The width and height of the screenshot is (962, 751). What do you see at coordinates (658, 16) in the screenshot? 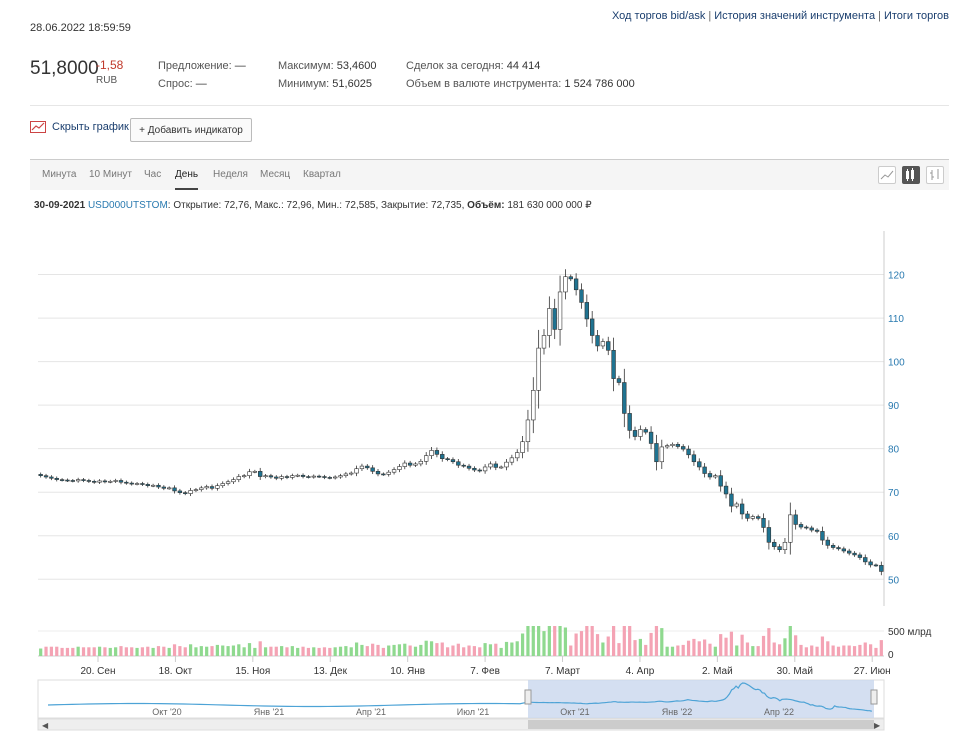
I see `bid-ask-link: Ход торгов bid/ask` at bounding box center [658, 16].